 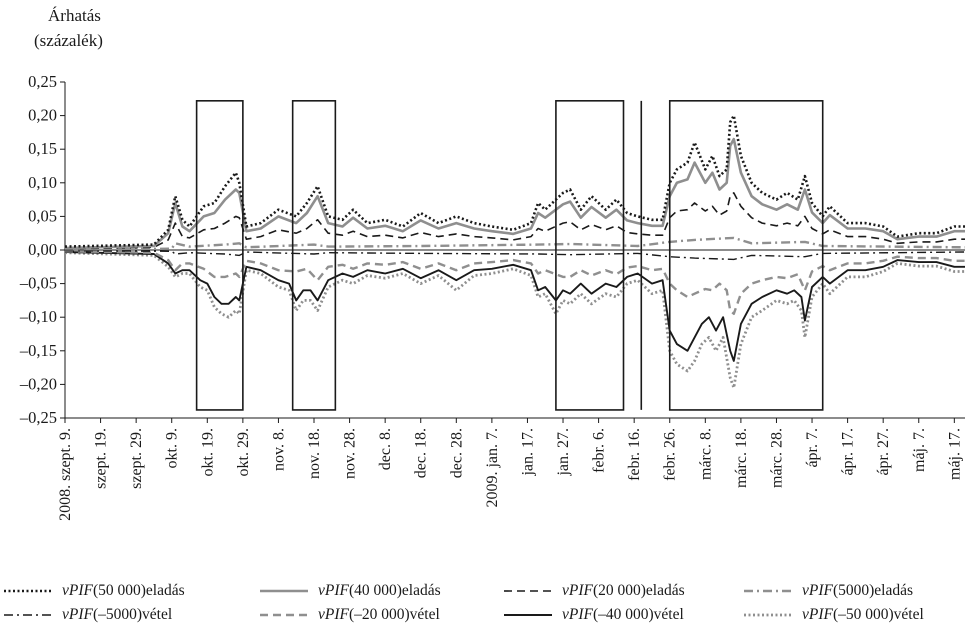 What do you see at coordinates (38, 350) in the screenshot?
I see `y-tick-label: –0,15` at bounding box center [38, 350].